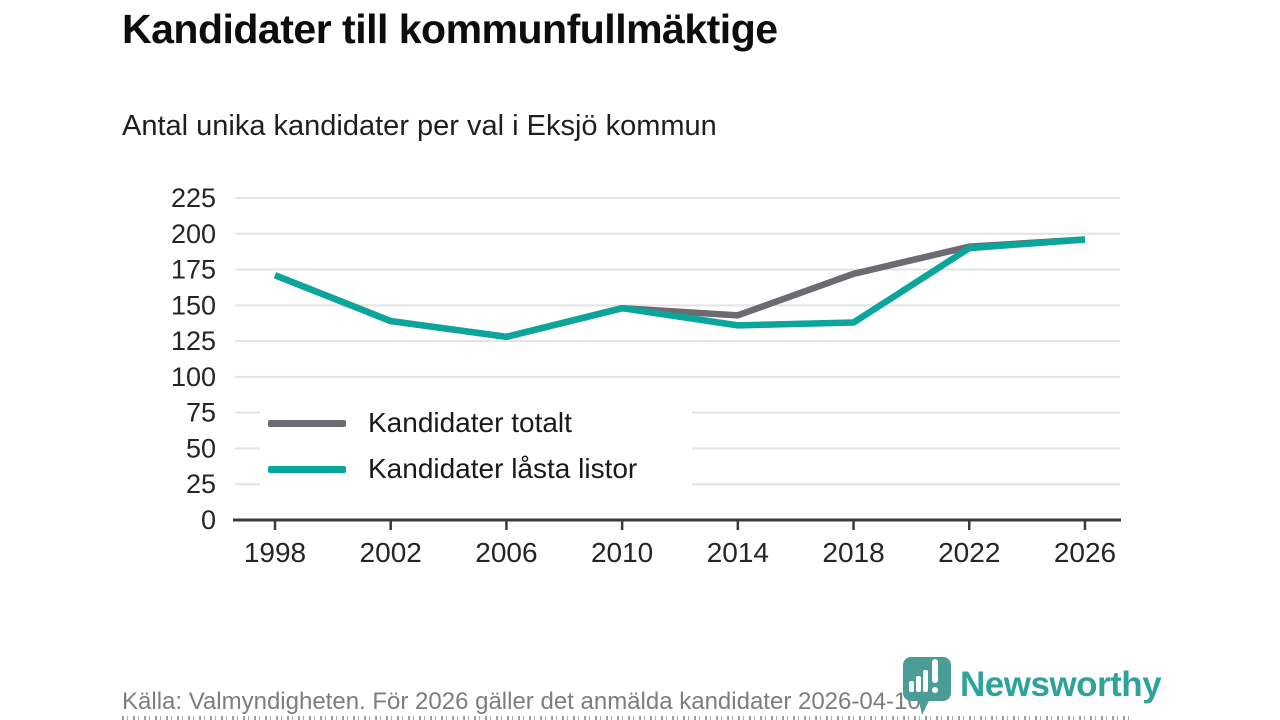 This screenshot has height=720, width=1280. I want to click on newsworthy-speech-bubble-bar-chart-icon, so click(927, 686).